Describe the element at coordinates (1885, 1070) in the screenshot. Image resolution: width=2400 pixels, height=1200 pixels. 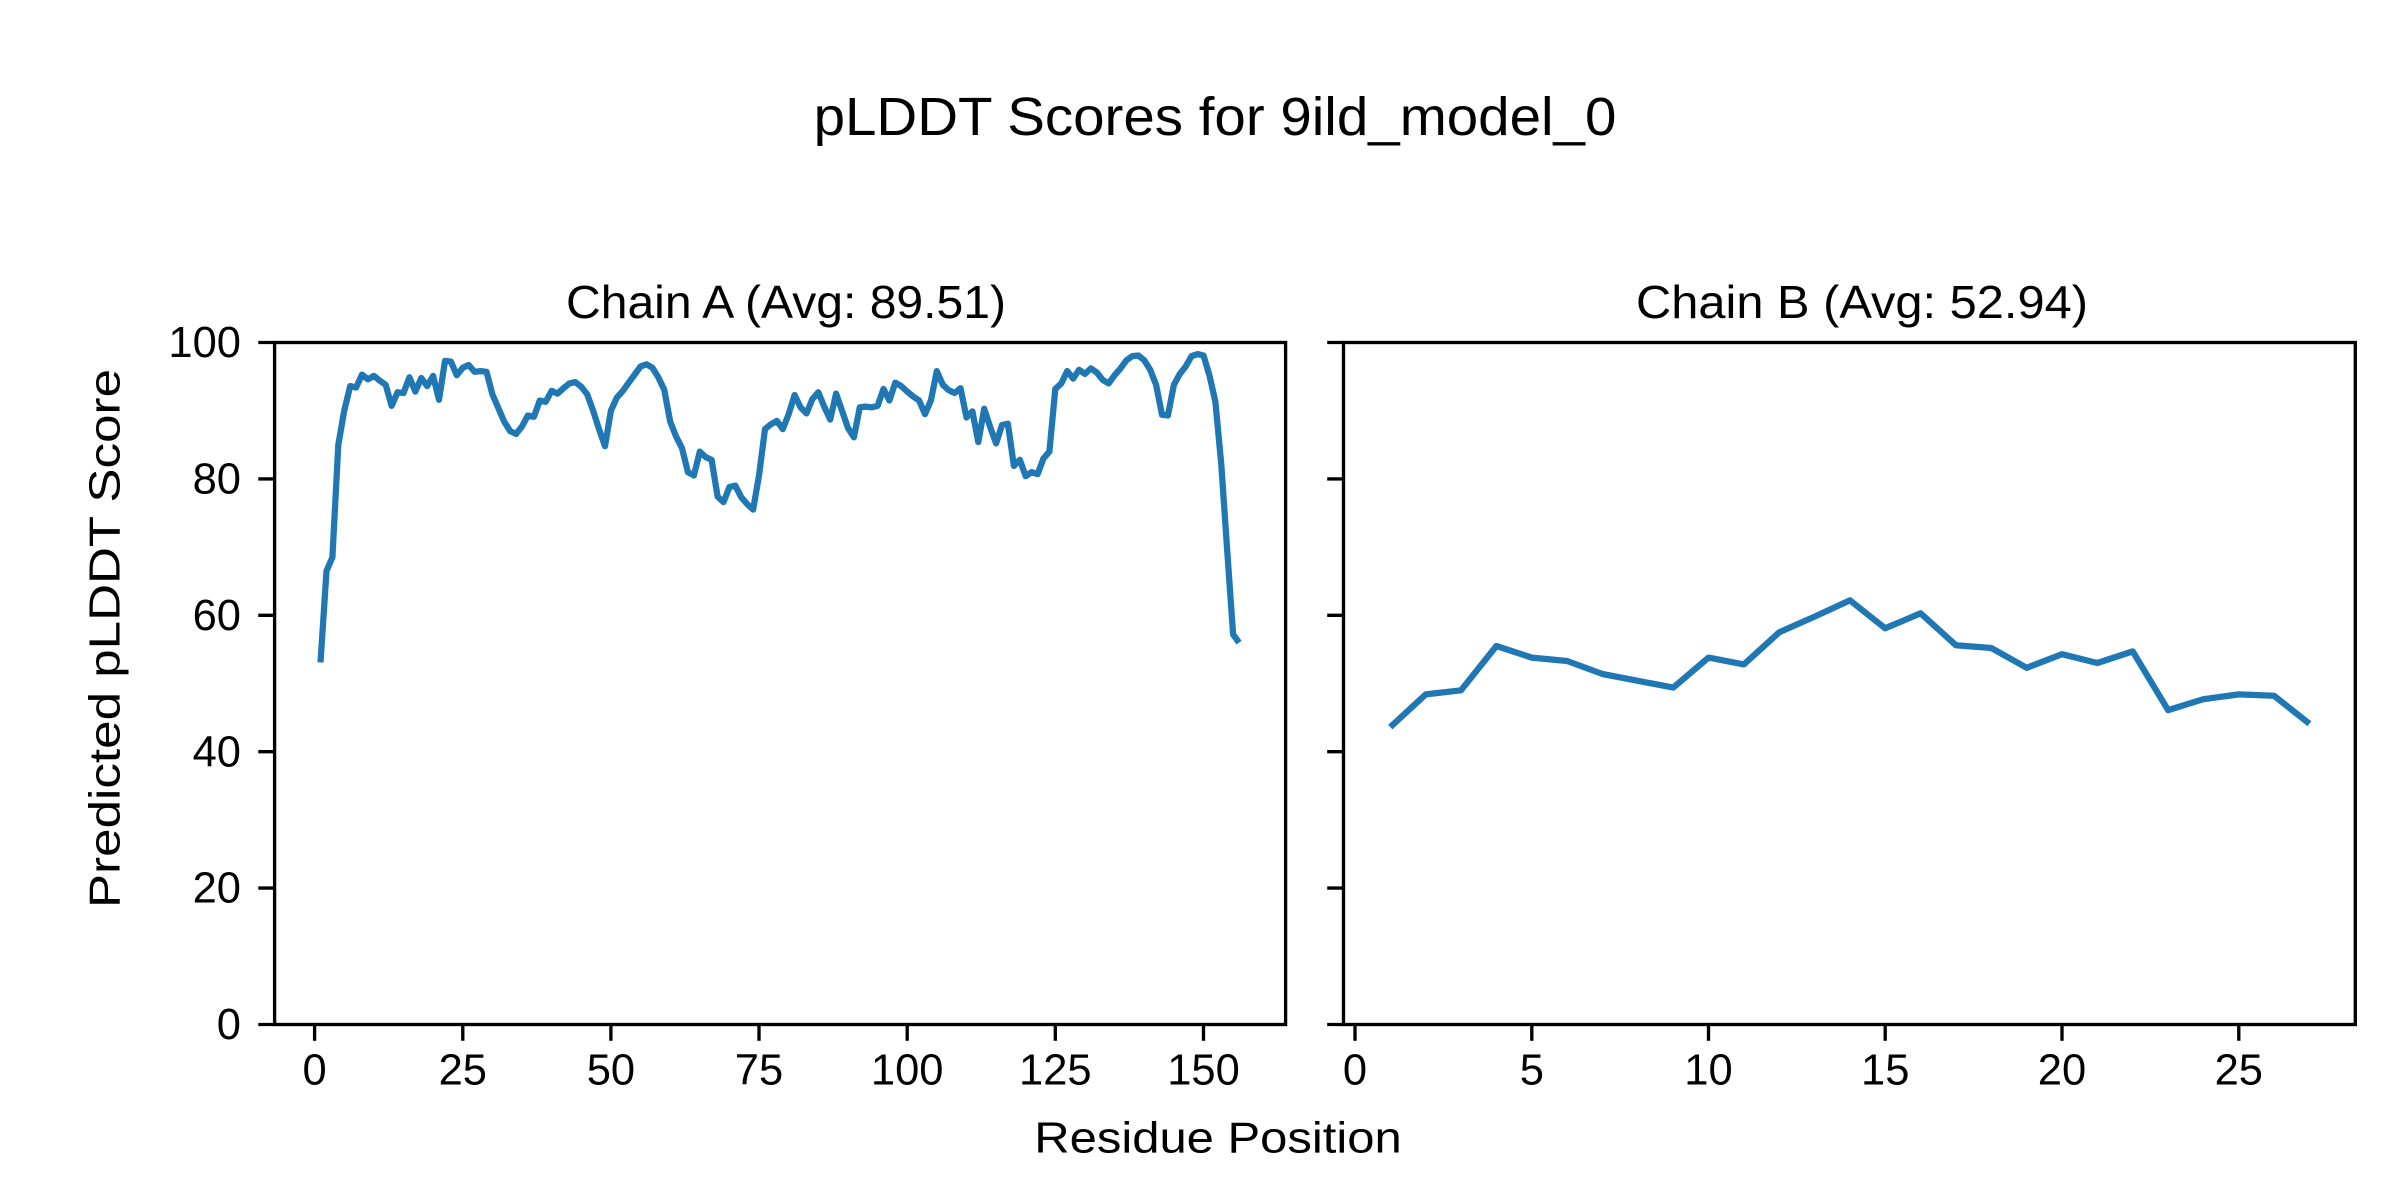
I see `svg-text: 15` at that location.